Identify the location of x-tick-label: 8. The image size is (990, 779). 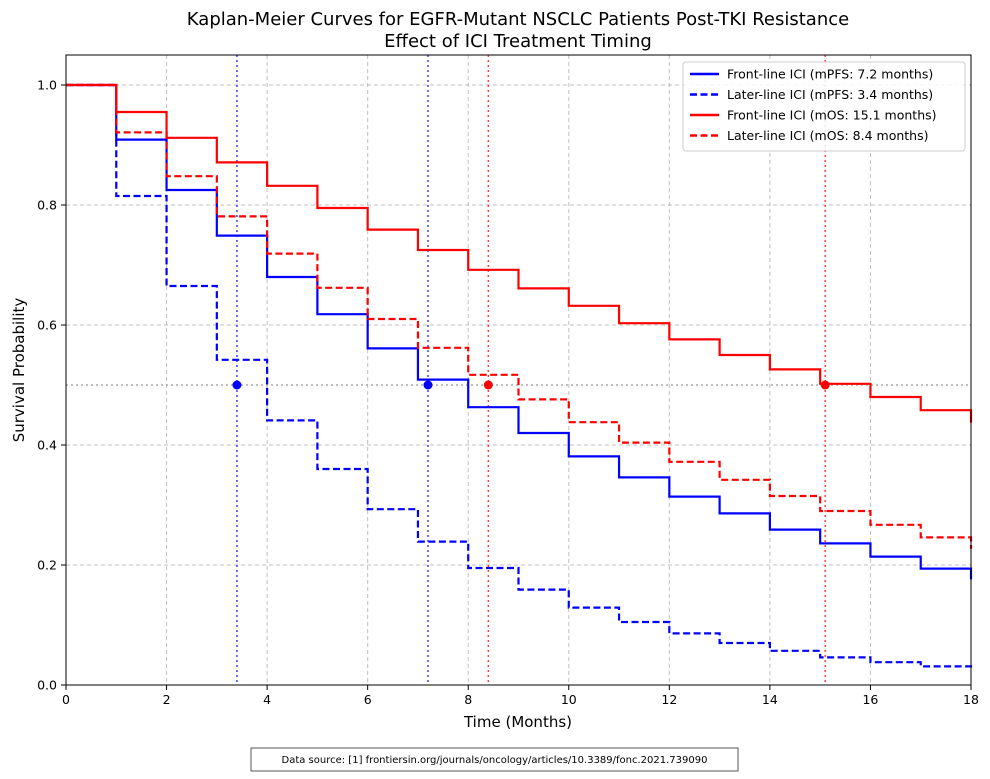
(468, 699).